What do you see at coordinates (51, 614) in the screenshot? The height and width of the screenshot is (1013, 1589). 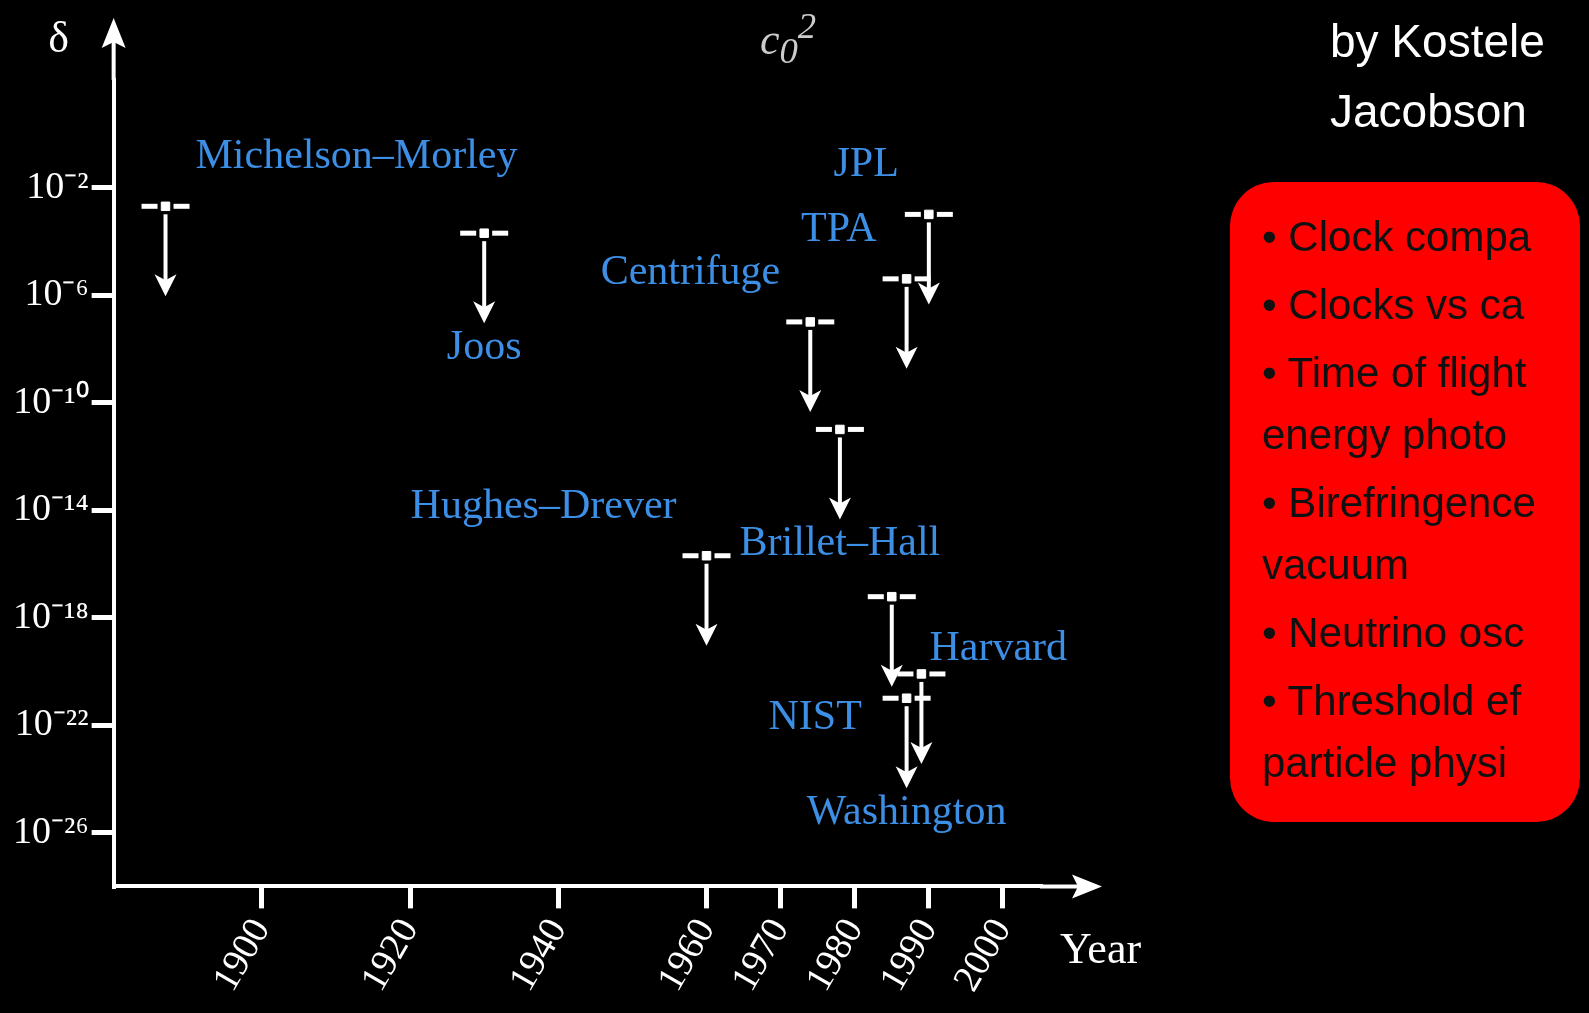 I see `y-tick-label: 10⁻¹⁸` at bounding box center [51, 614].